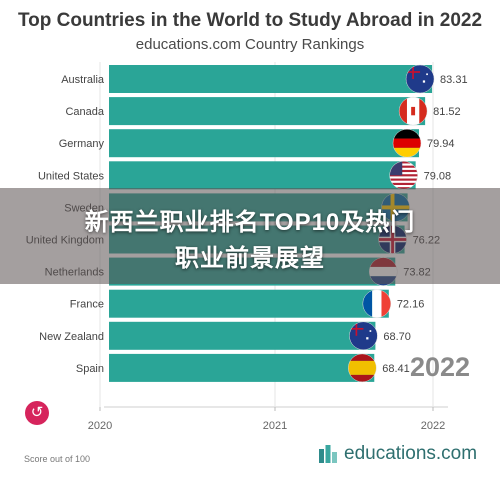  What do you see at coordinates (328, 454) in the screenshot?
I see `logo-mark-icon` at bounding box center [328, 454].